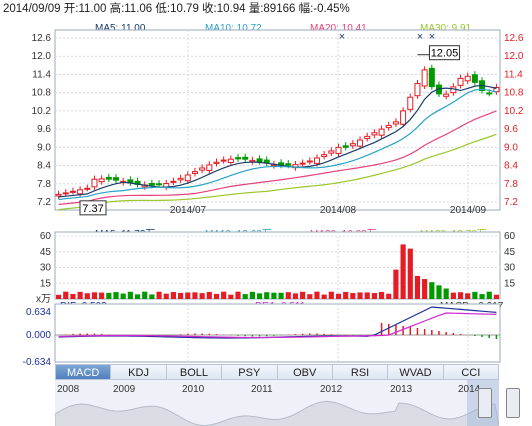 This screenshot has width=532, height=426. Describe the element at coordinates (43, 299) in the screenshot. I see `volume-axis-tick: x万` at that location.